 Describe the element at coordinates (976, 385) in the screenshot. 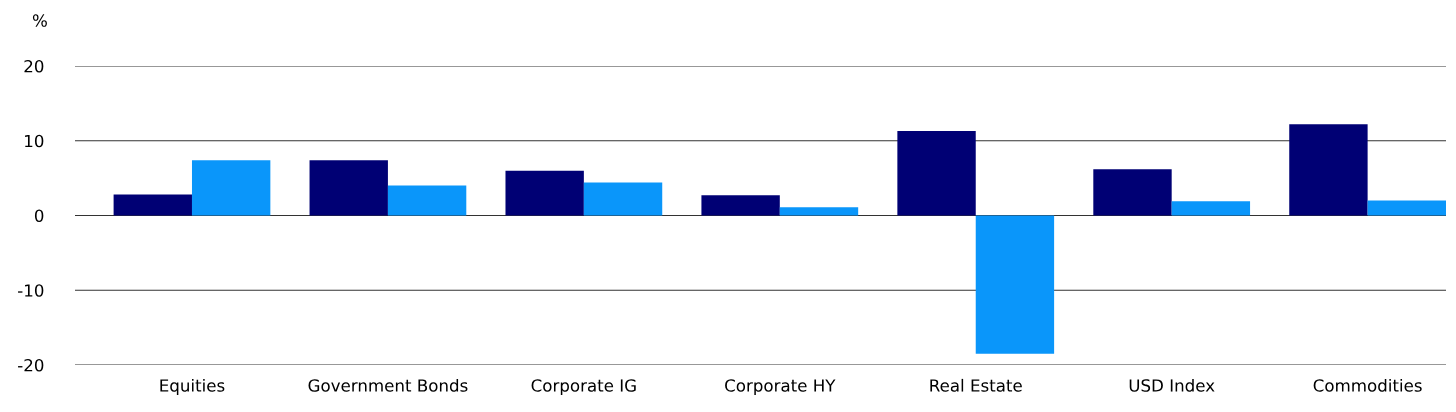

I see `x-tick-label: Real Estate` at that location.